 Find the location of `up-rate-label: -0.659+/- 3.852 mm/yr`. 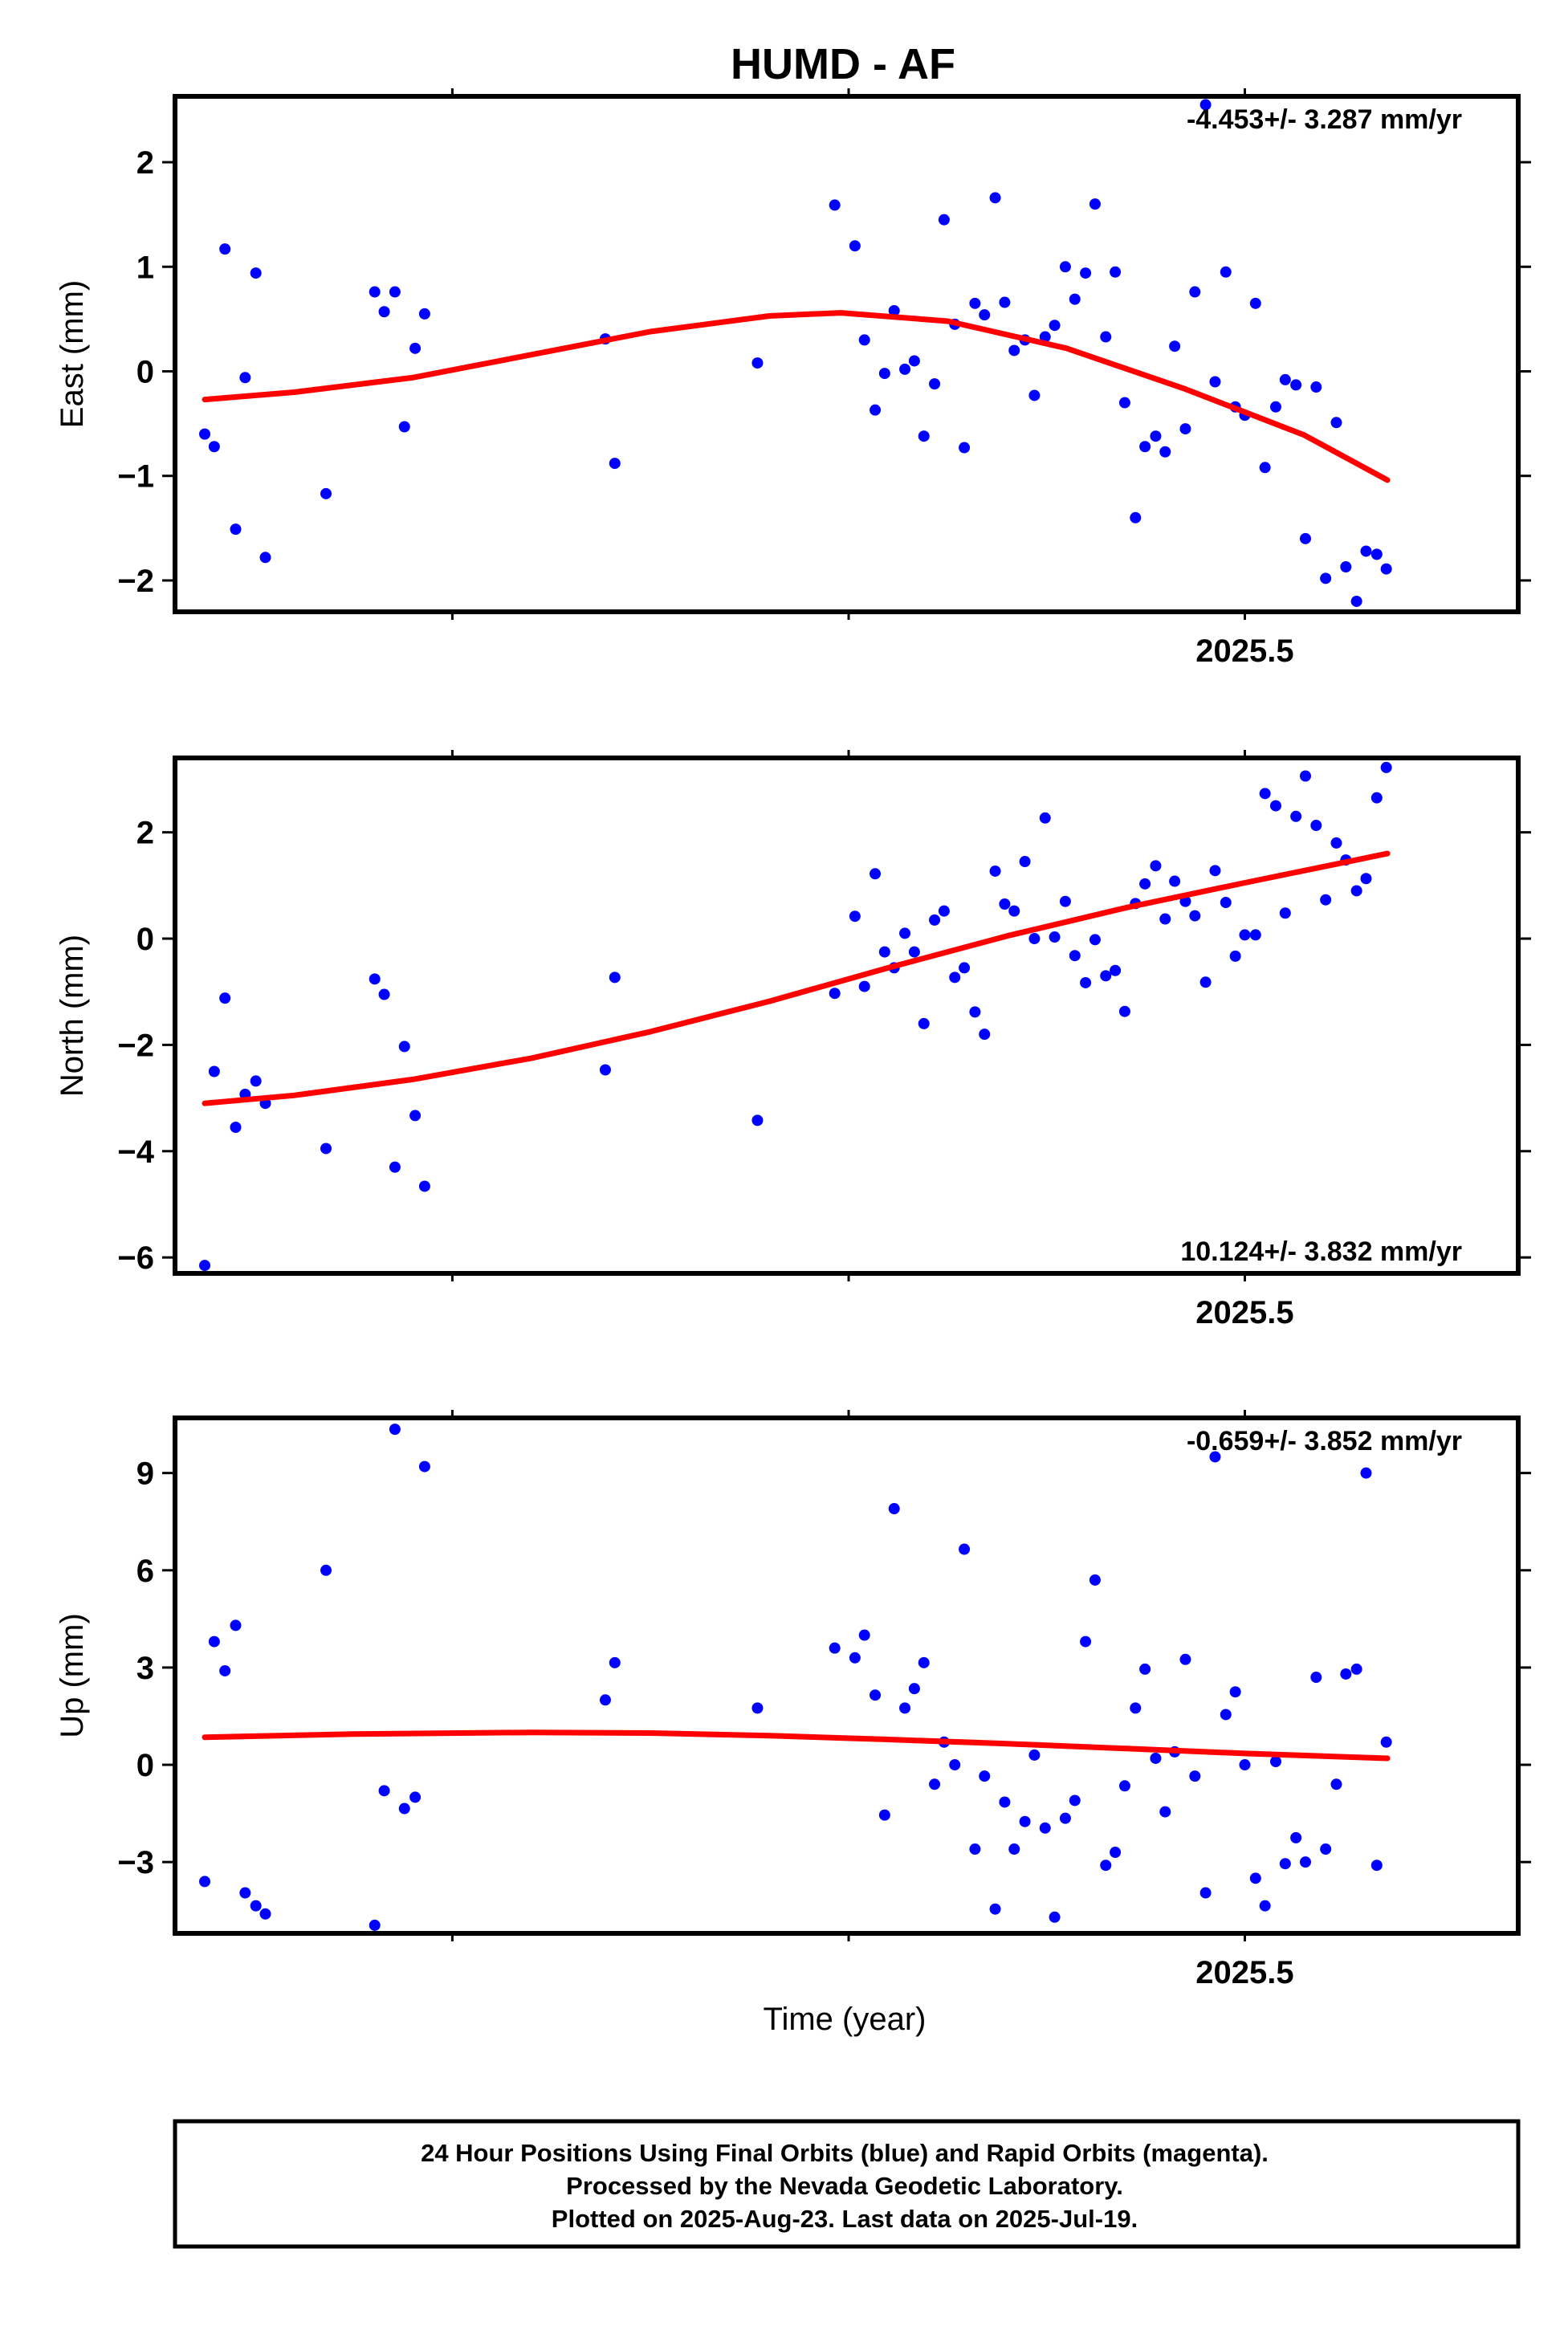

up-rate-label: -0.659+/- 3.852 mm/yr is located at coordinates (1324, 1441).